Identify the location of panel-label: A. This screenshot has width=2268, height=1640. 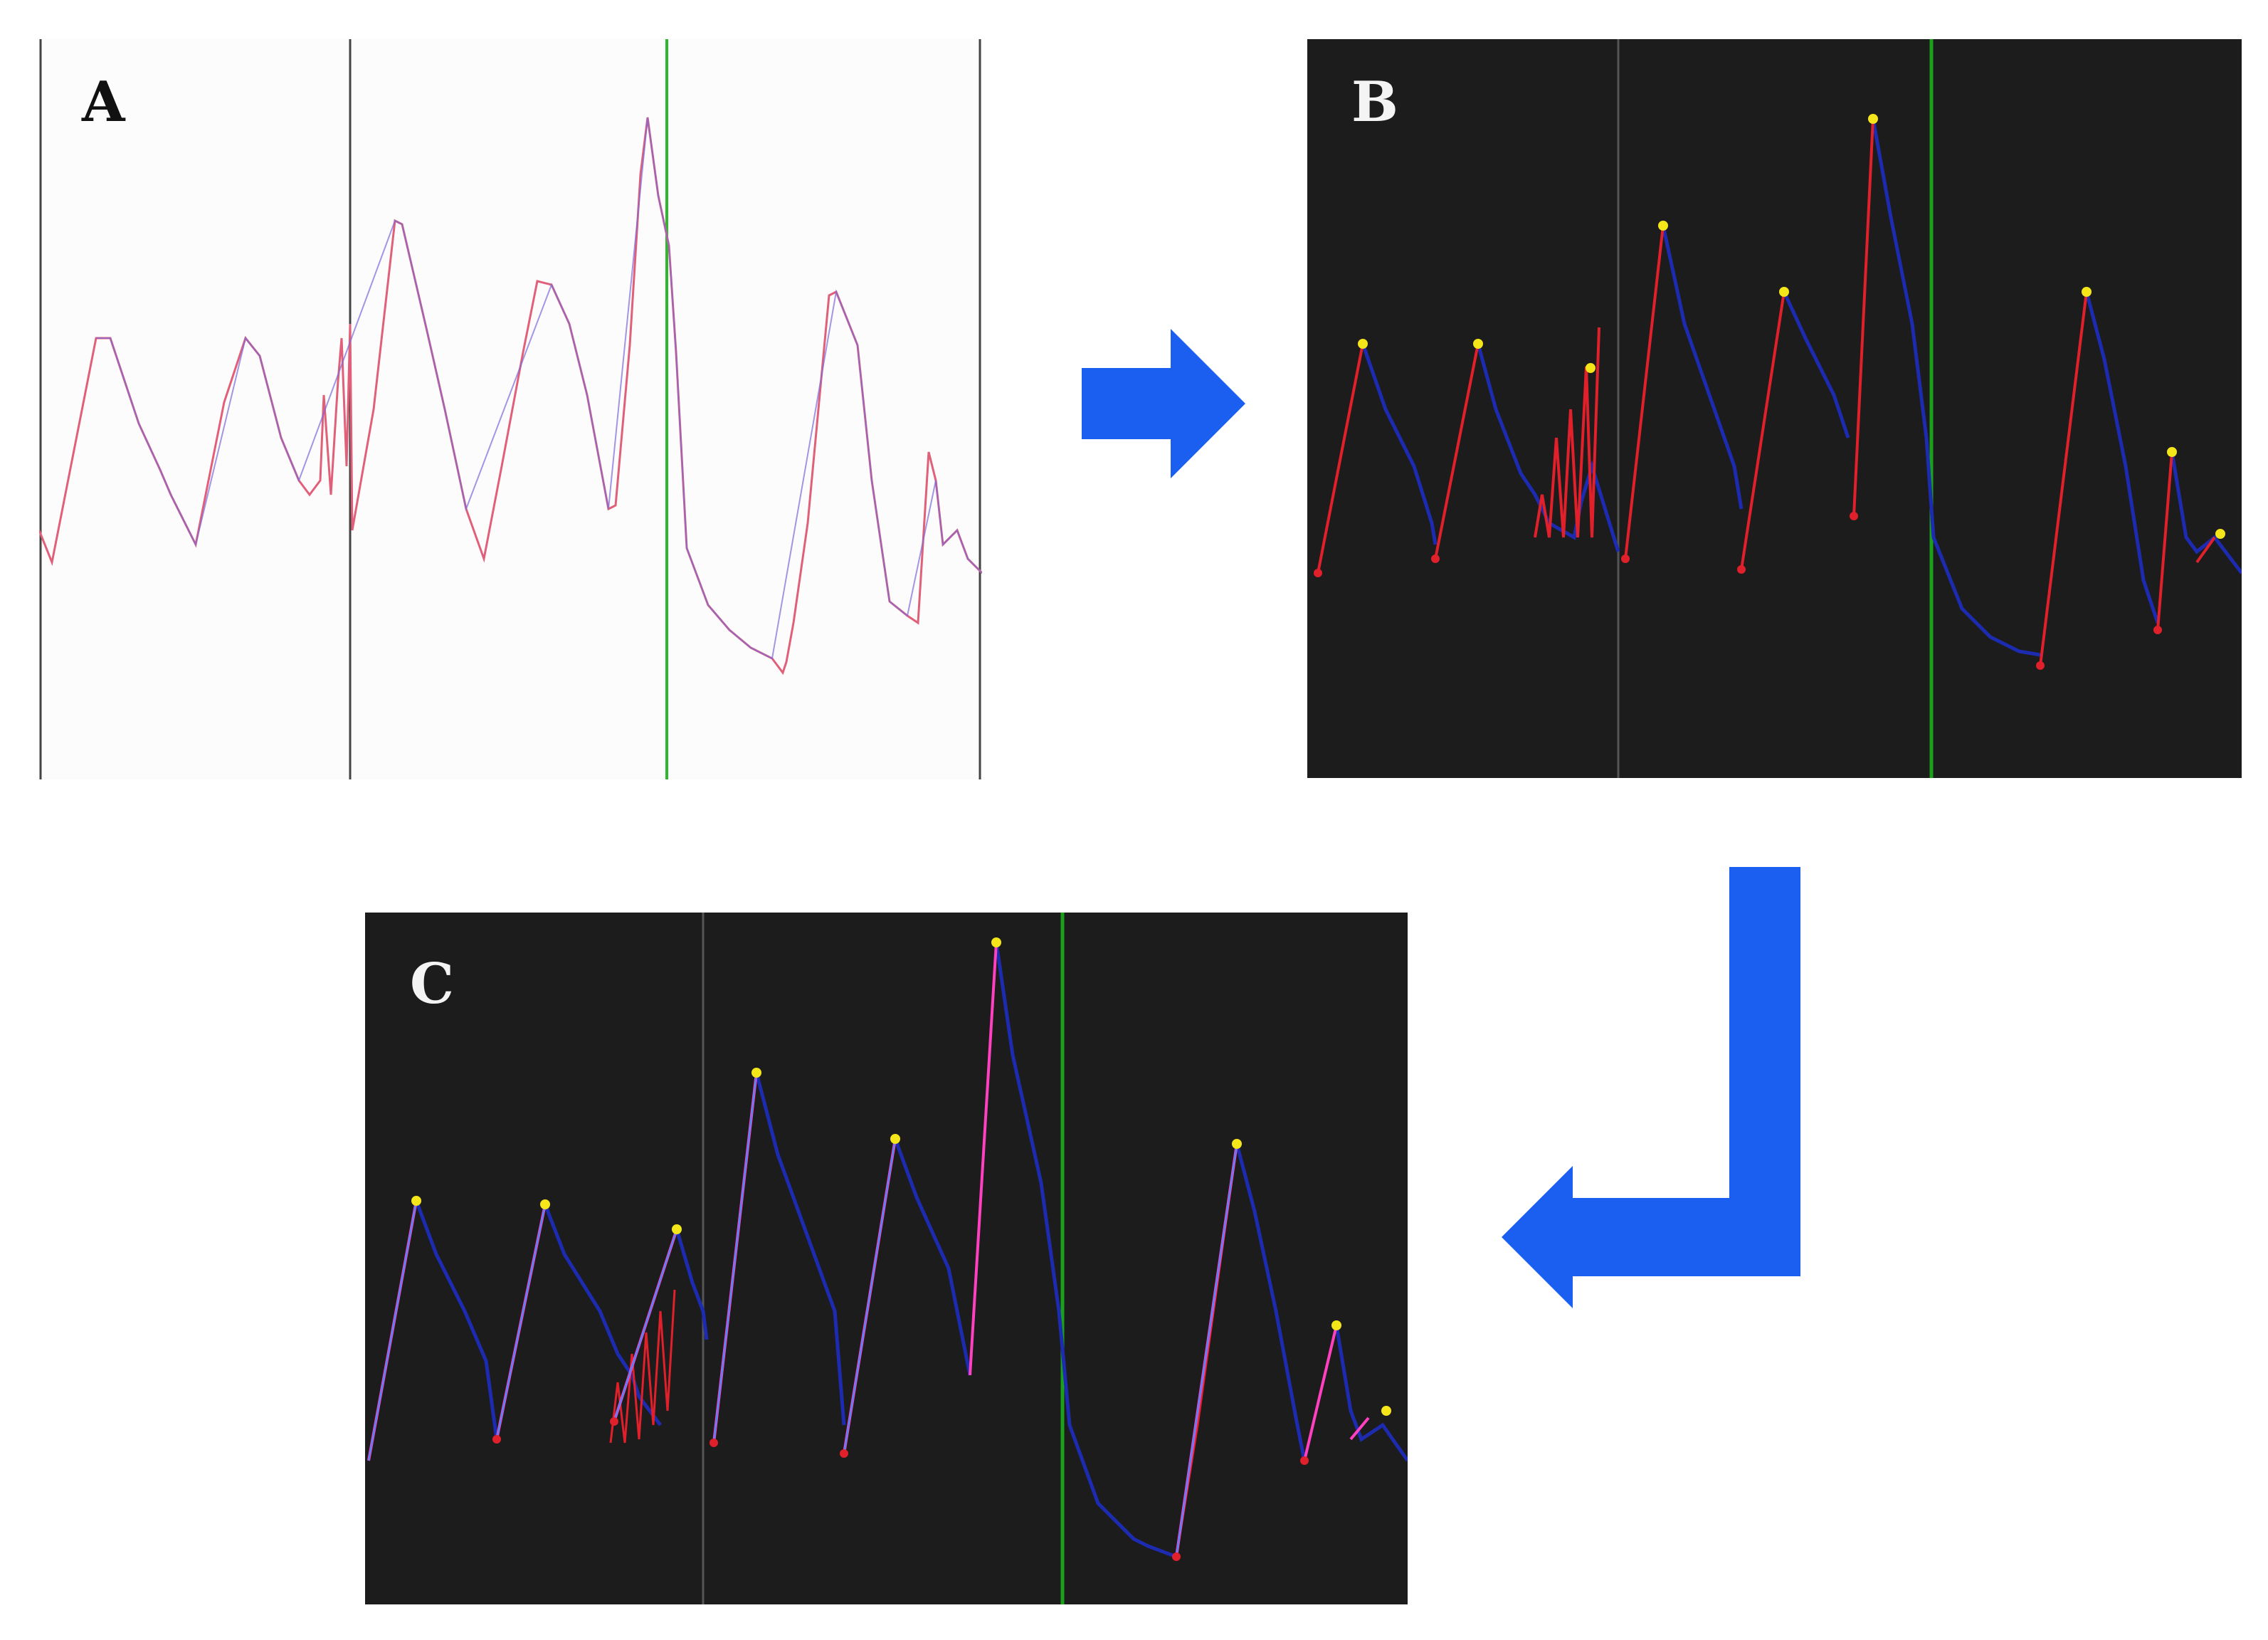
(103, 102).